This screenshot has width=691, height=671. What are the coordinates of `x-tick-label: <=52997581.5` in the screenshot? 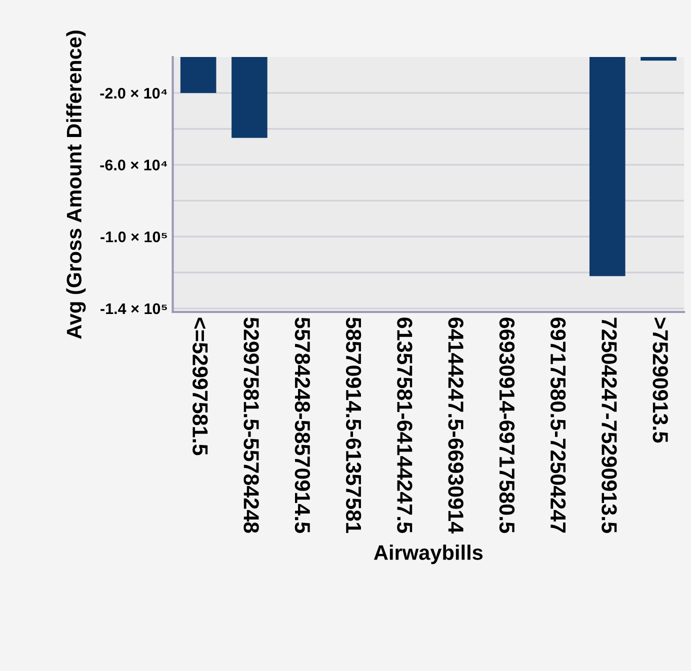 It's located at (200, 387).